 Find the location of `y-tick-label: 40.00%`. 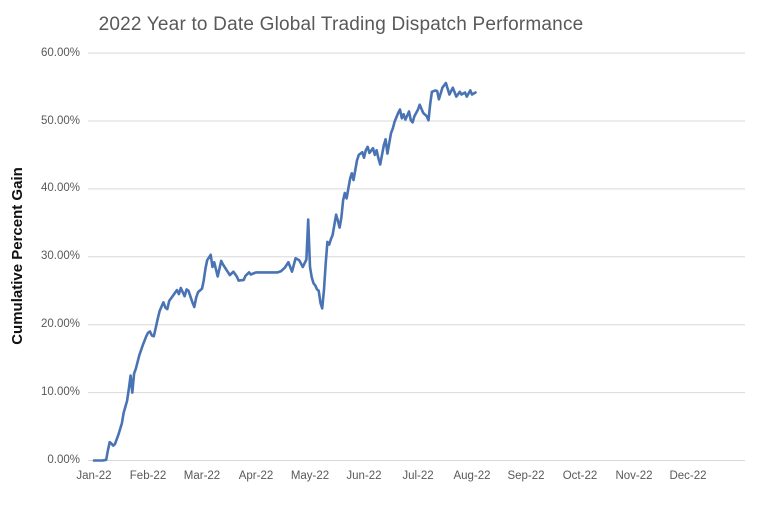

y-tick-label: 40.00% is located at coordinates (60, 188).